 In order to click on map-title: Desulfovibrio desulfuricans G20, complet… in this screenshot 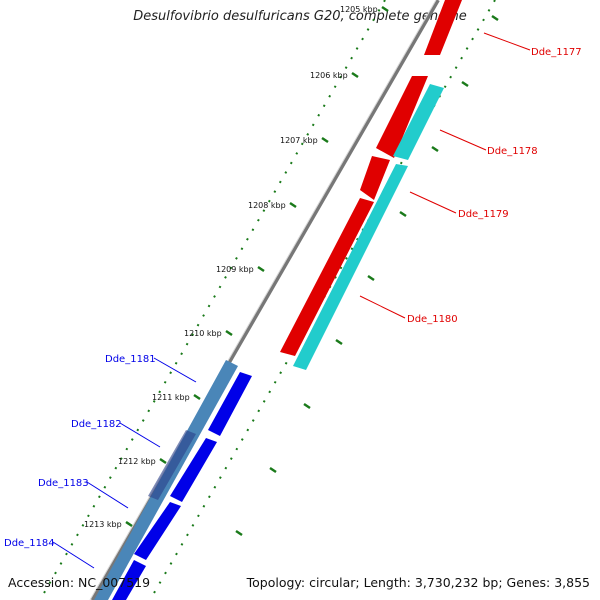, I will do `click(300, 16)`.